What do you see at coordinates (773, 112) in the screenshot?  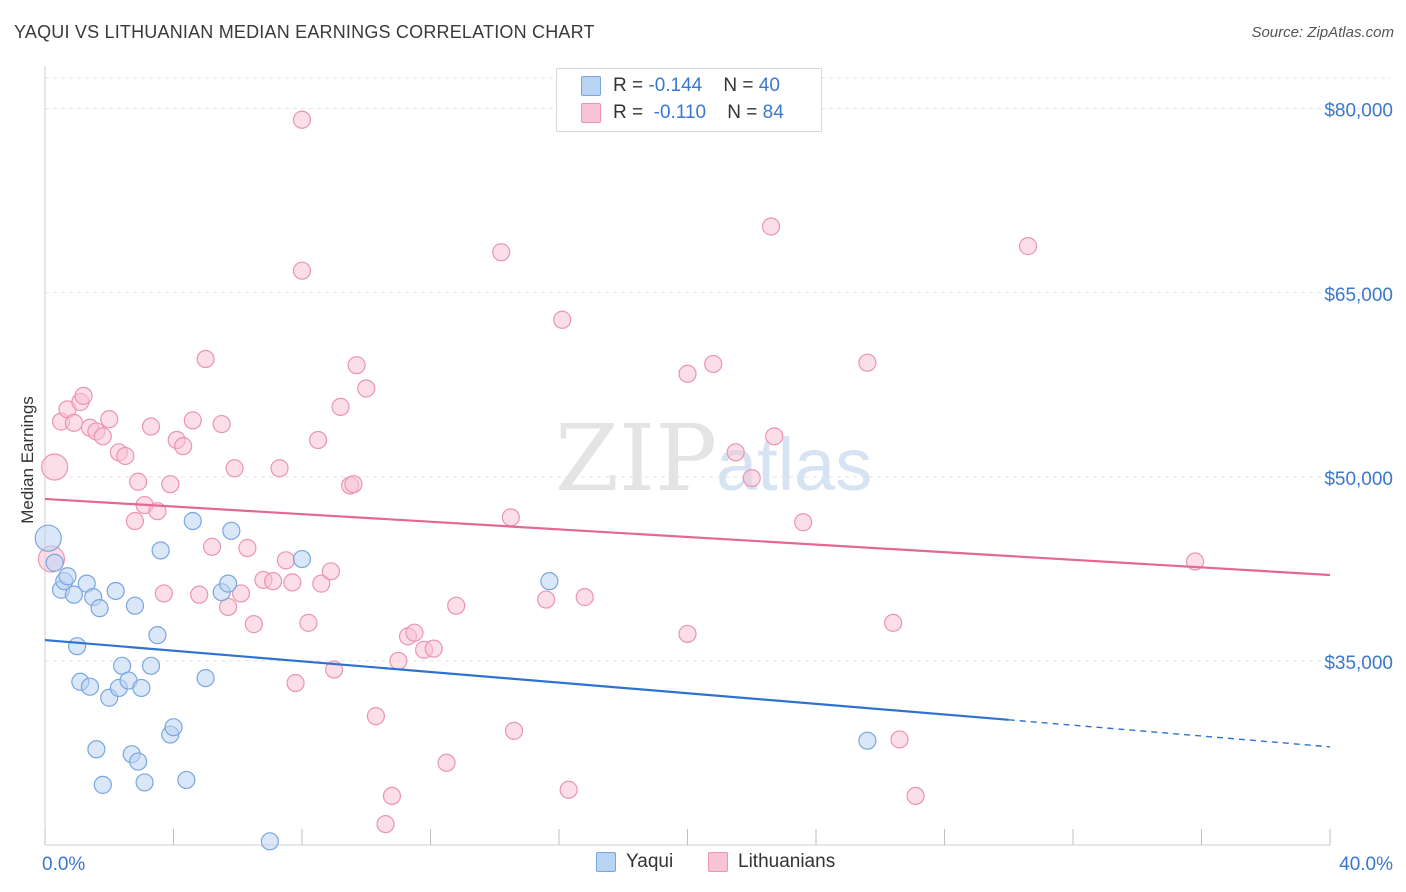 I see `lith-n-value: 84` at bounding box center [773, 112].